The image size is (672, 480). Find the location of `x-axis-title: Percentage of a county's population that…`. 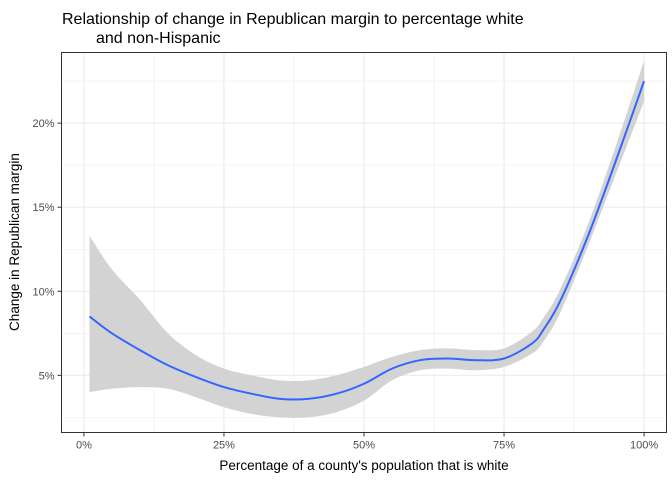

x-axis-title: Percentage of a county's population that… is located at coordinates (363, 465).